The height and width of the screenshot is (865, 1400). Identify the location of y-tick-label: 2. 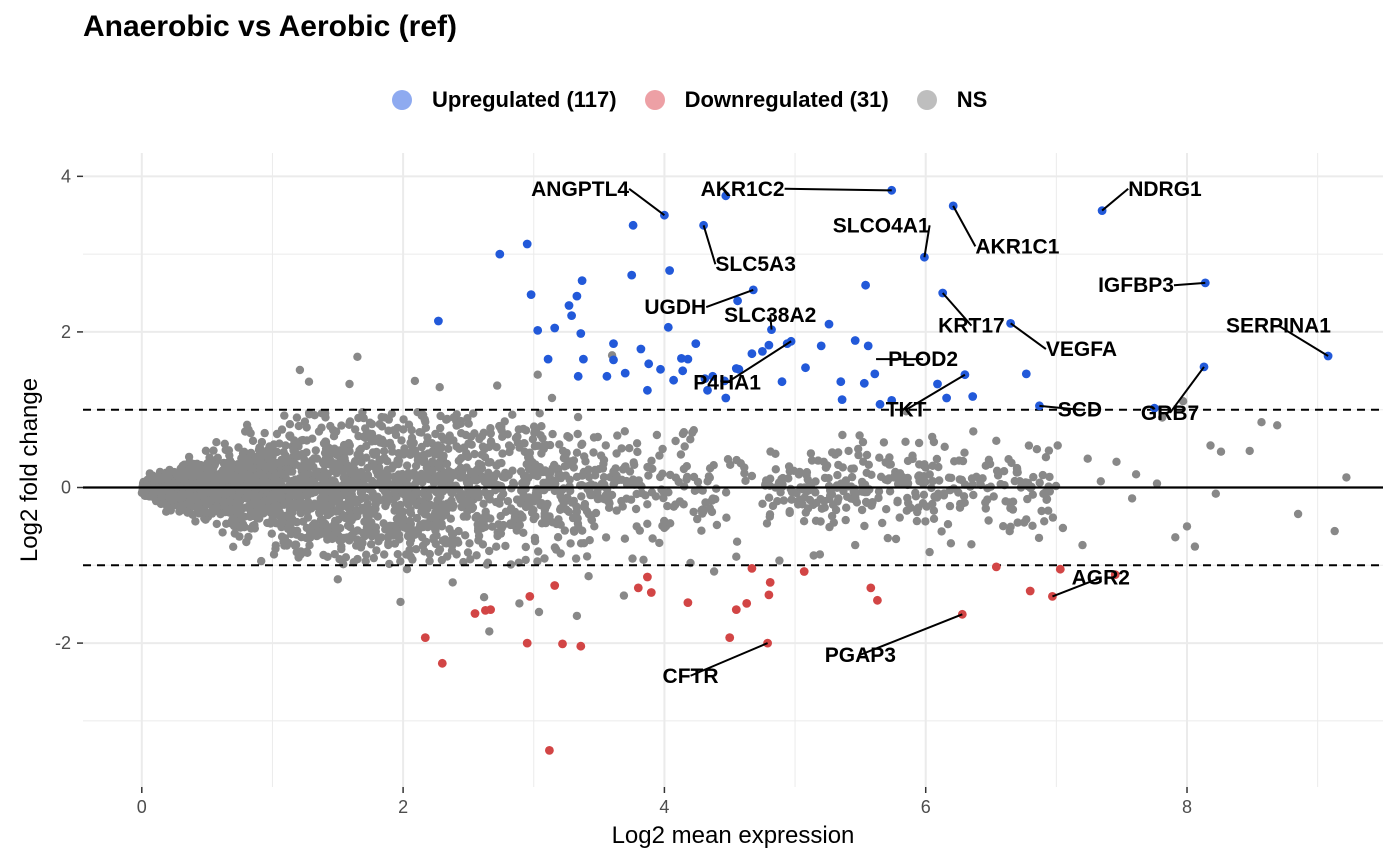
(66, 332).